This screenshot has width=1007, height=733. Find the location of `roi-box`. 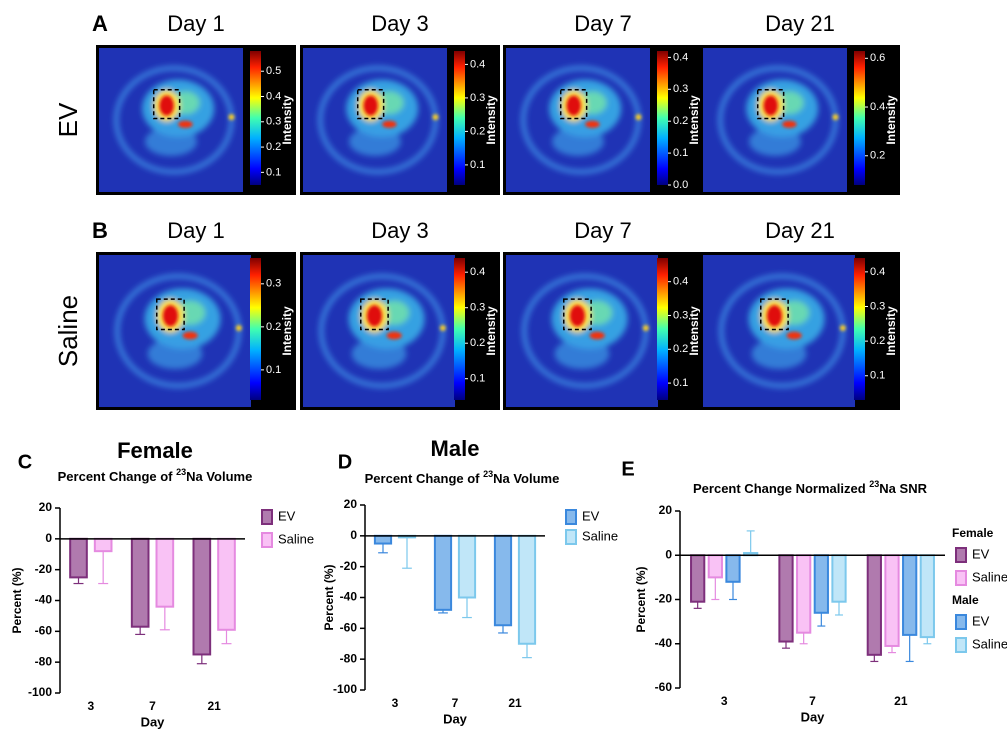

roi-box is located at coordinates (577, 314).